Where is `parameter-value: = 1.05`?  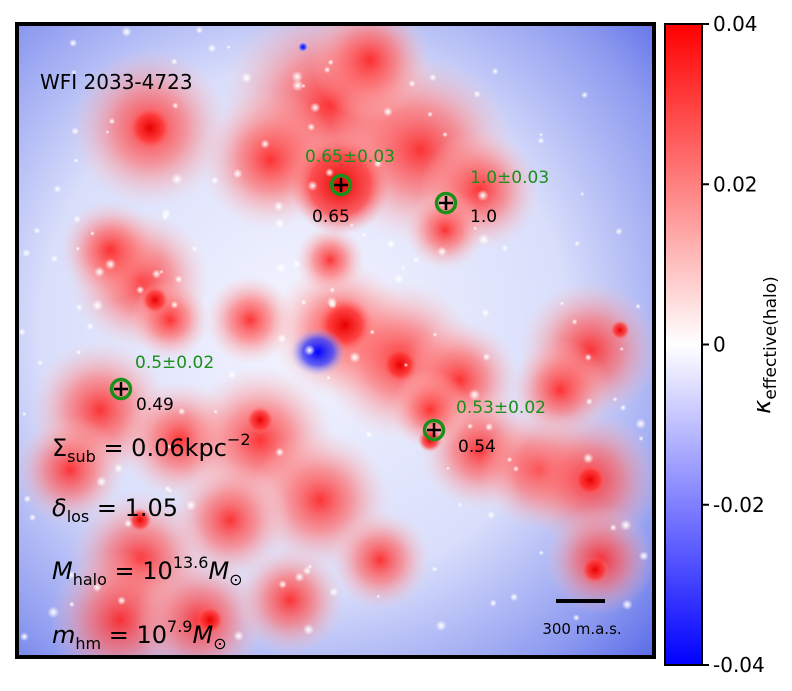 parameter-value: = 1.05 is located at coordinates (133, 508).